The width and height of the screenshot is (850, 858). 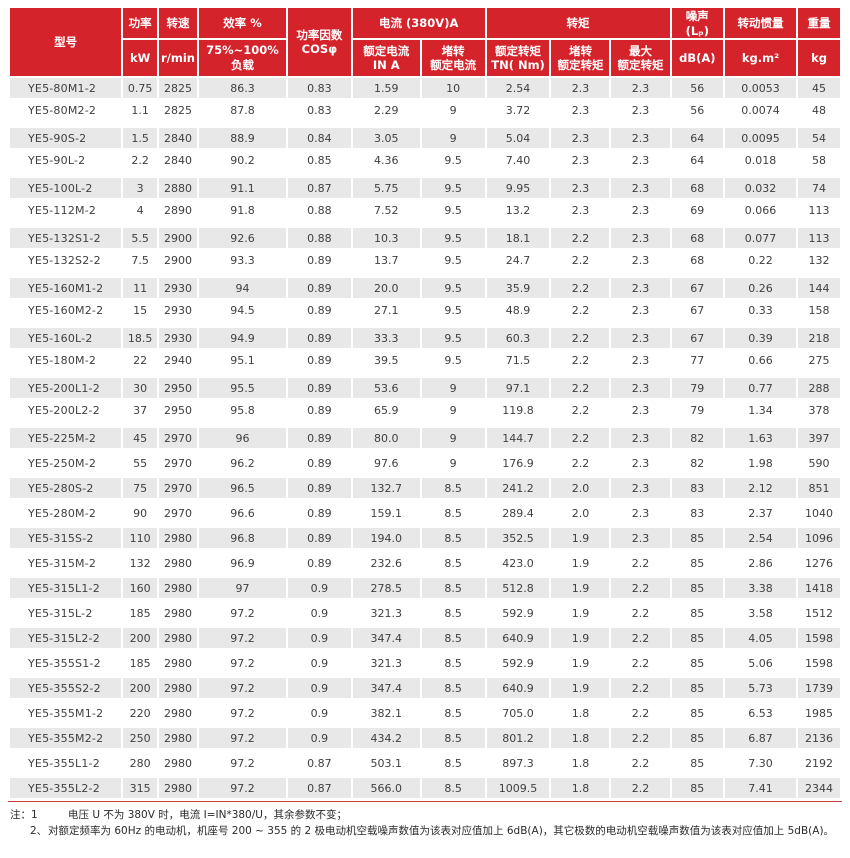 I want to click on value-cell: 39.5, so click(x=386, y=360).